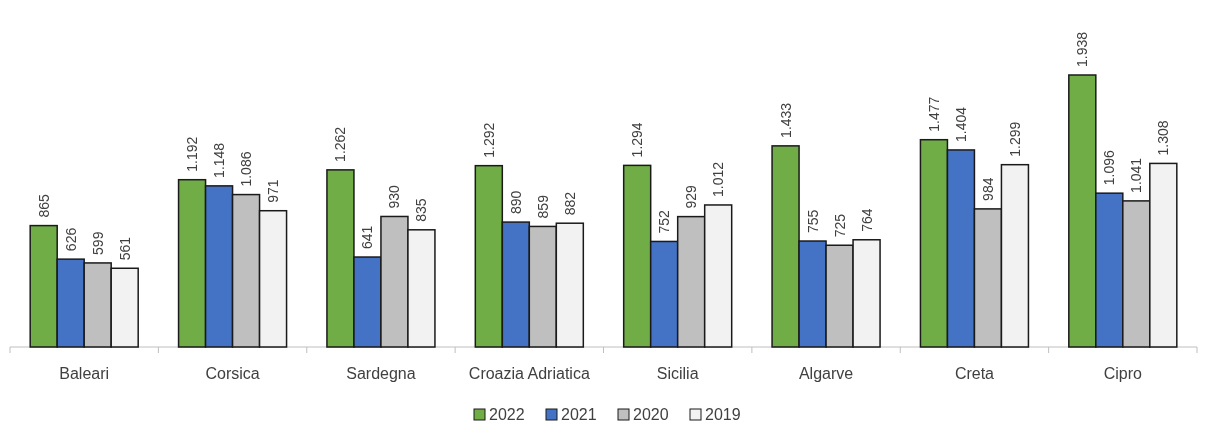 This screenshot has height=432, width=1206. What do you see at coordinates (933, 114) in the screenshot?
I see `data-label: 1.477` at bounding box center [933, 114].